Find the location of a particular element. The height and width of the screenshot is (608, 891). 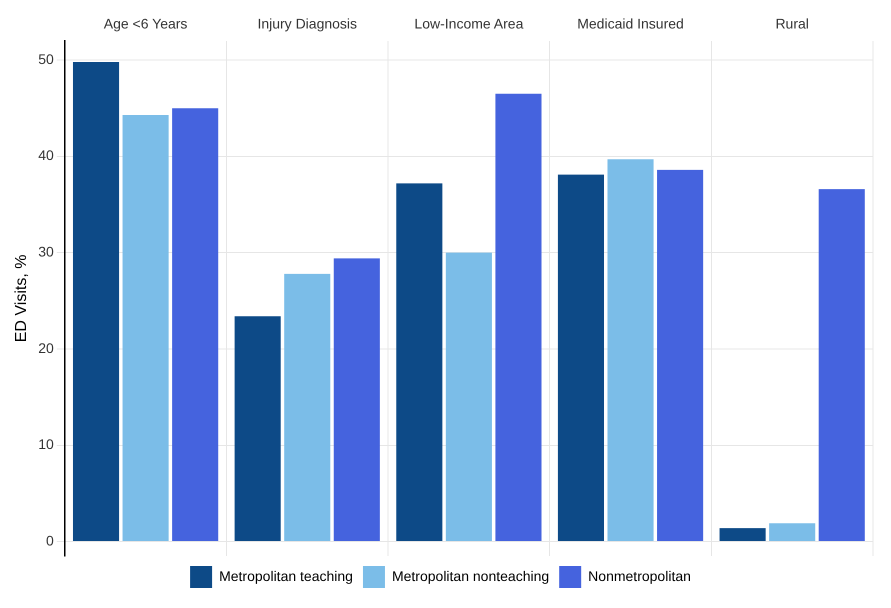

y-tick-label: 30 is located at coordinates (46, 252).